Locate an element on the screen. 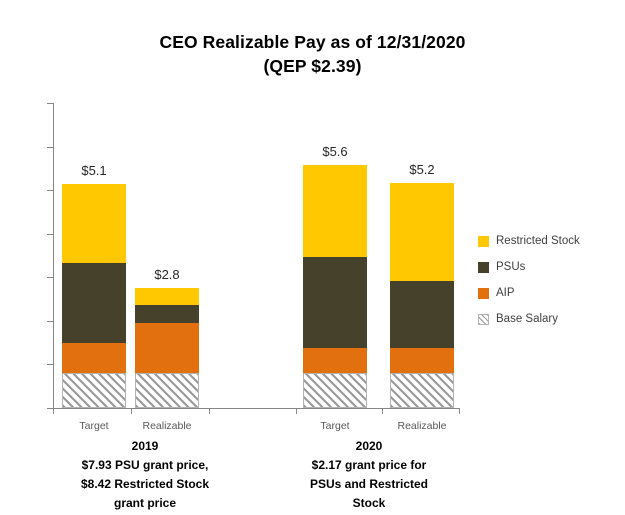 The height and width of the screenshot is (515, 625). chart-subtitle: (QEP $2.39) is located at coordinates (312, 66).